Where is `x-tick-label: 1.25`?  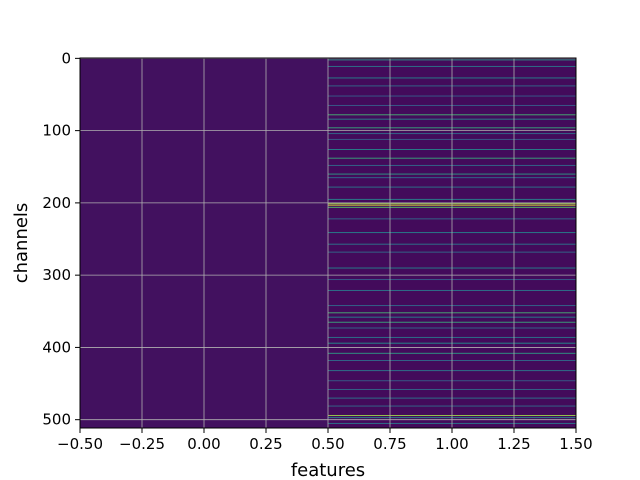
x-tick-label: 1.25 is located at coordinates (513, 444).